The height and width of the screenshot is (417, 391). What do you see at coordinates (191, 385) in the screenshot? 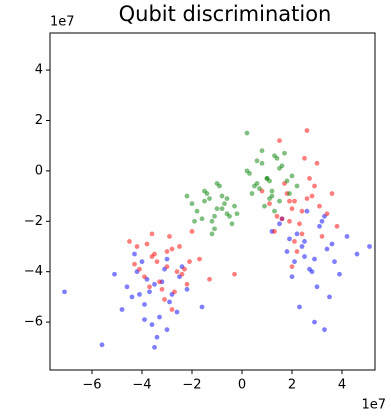
I see `x-tick-label: −2` at bounding box center [191, 385].